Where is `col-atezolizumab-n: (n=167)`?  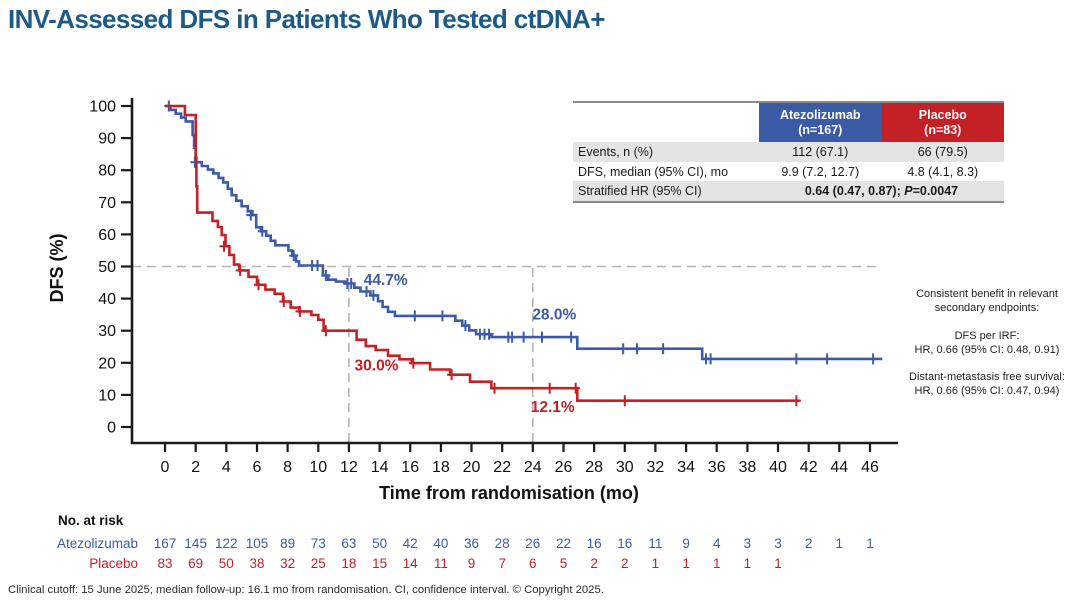 col-atezolizumab-n: (n=167) is located at coordinates (820, 129).